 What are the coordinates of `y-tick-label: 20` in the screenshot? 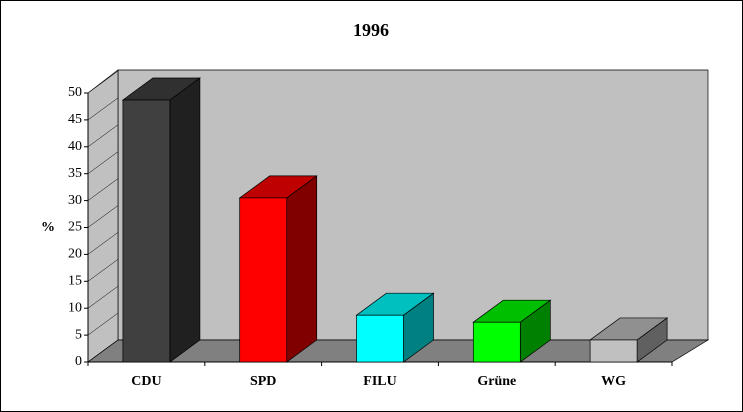 It's located at (75, 254).